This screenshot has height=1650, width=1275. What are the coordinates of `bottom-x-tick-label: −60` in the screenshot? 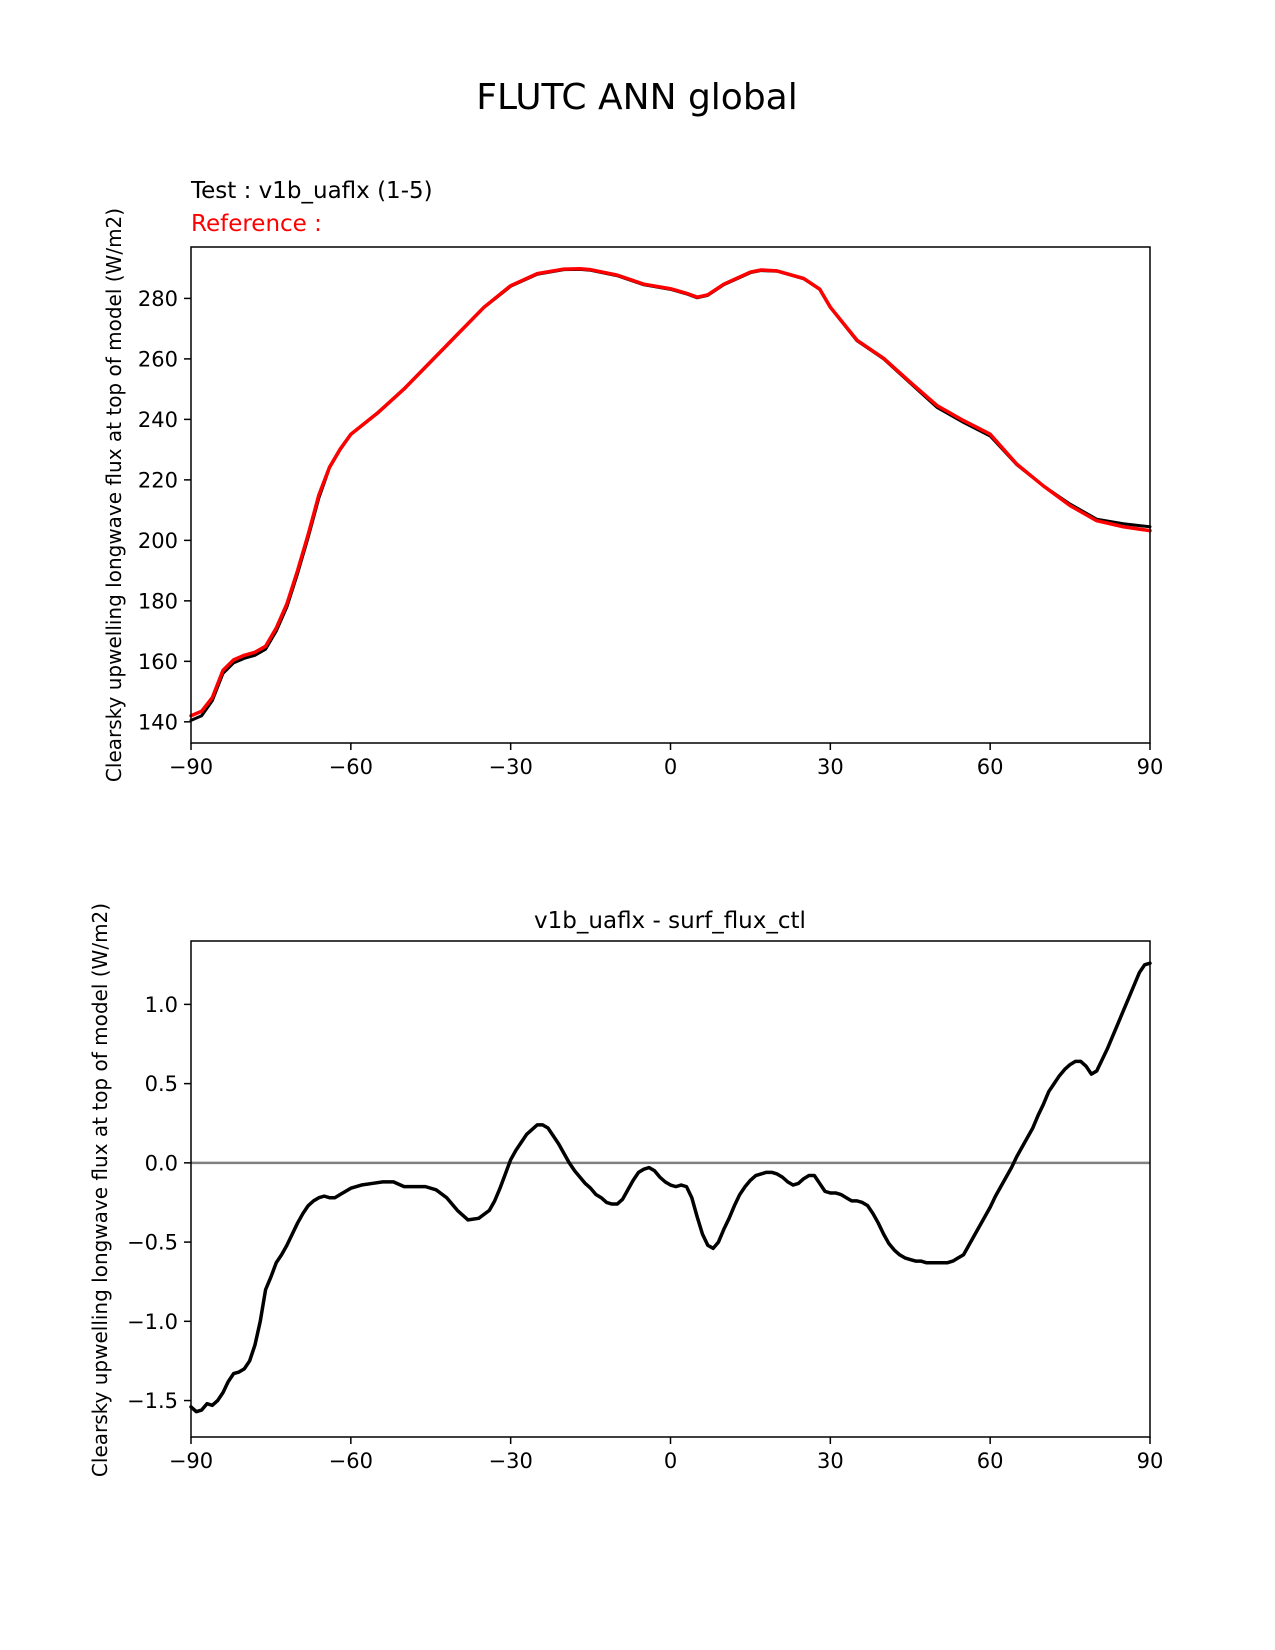 It's located at (351, 1461).